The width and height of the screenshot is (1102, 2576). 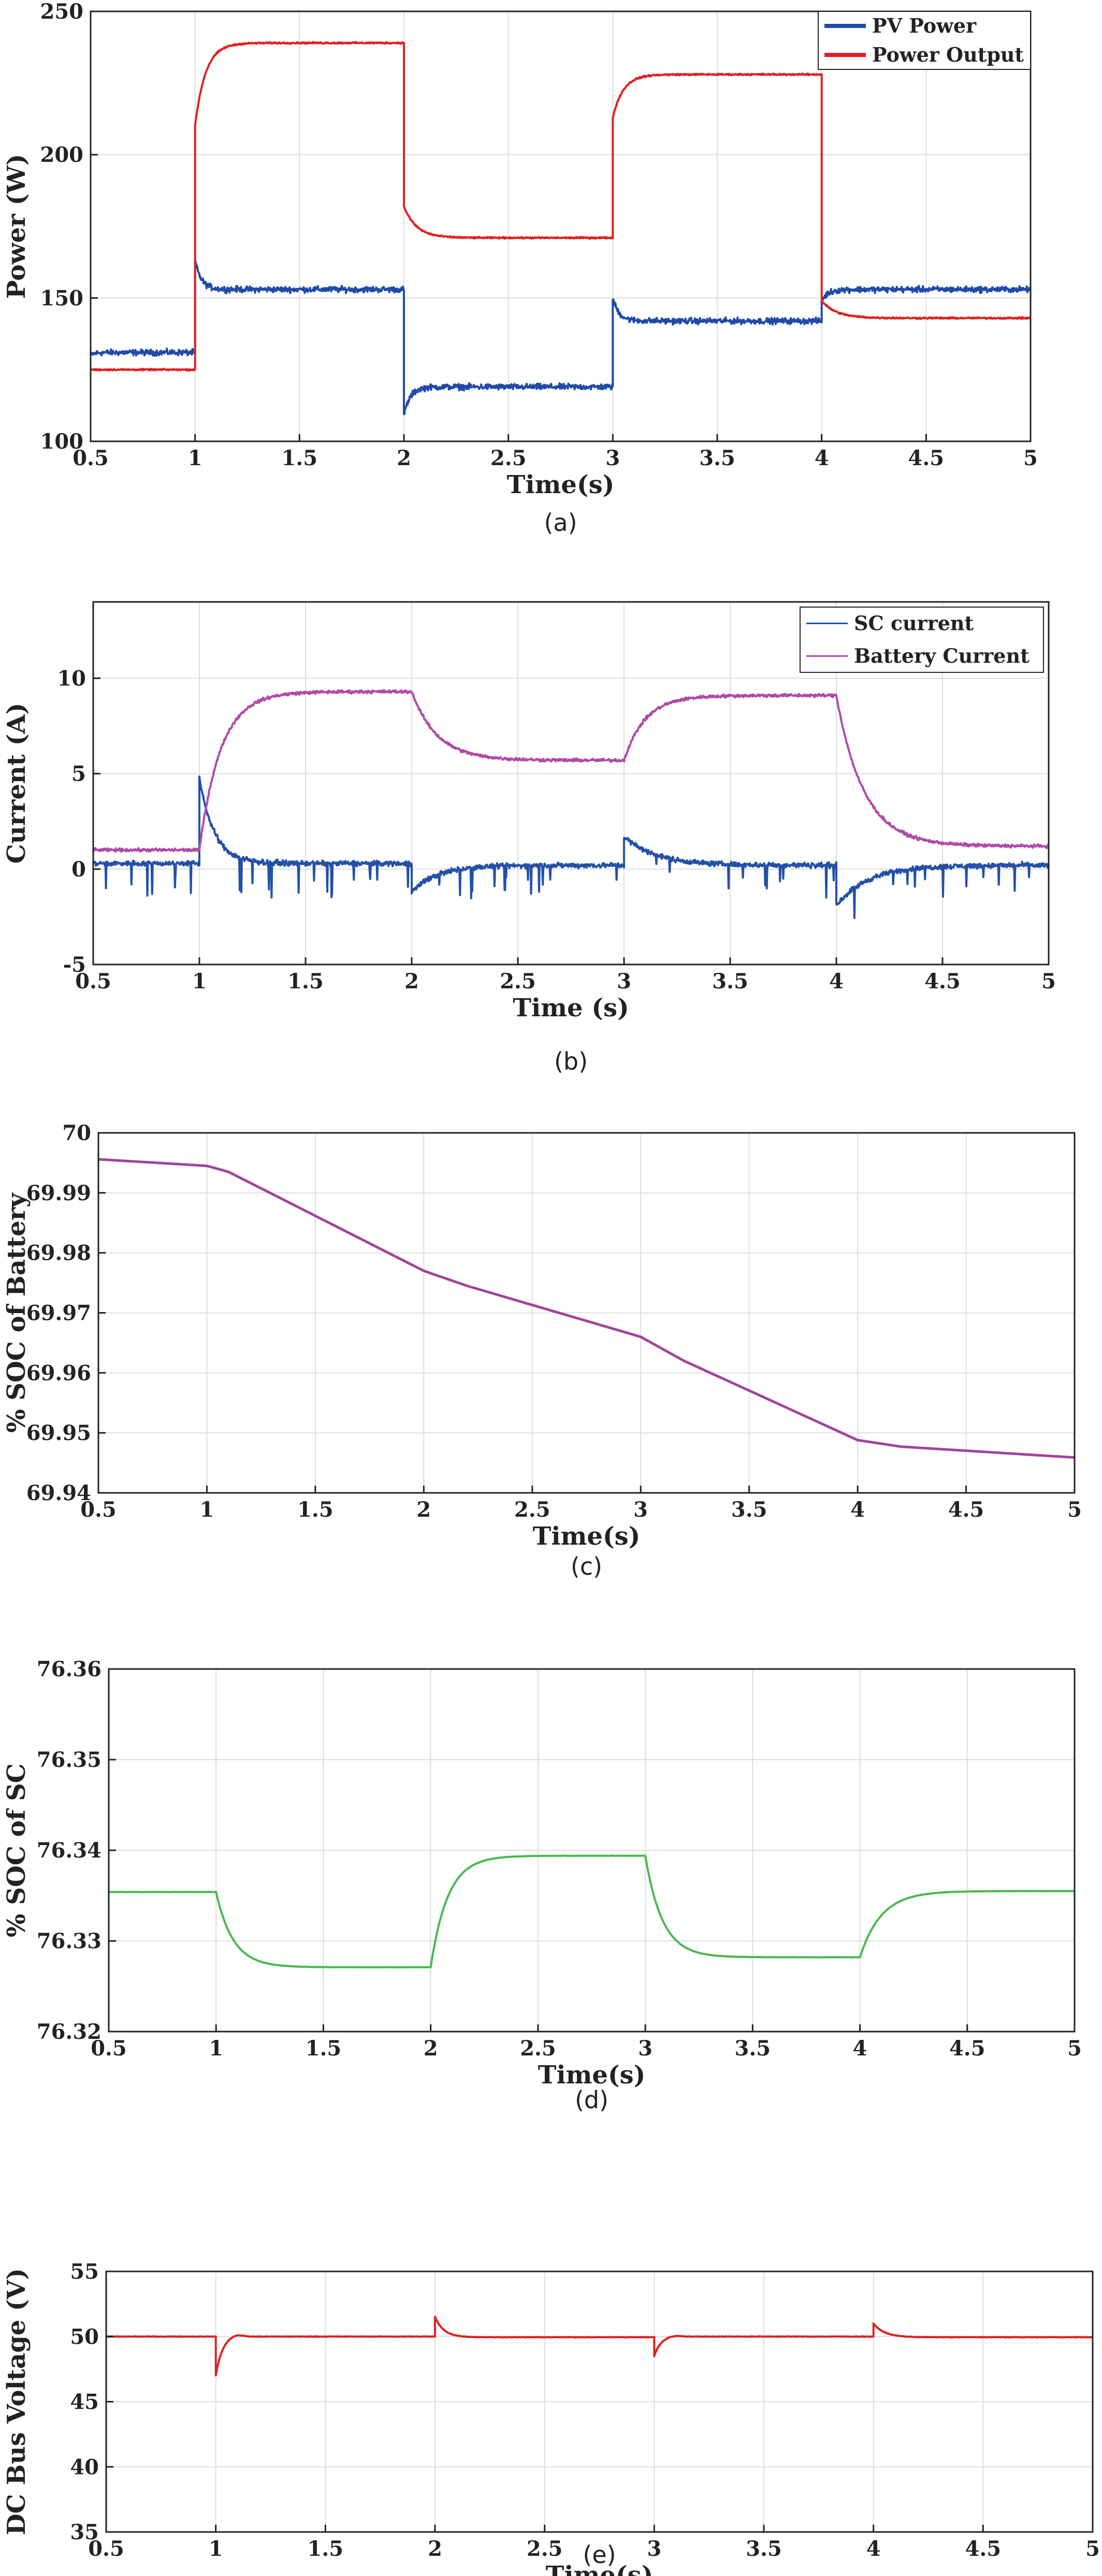 What do you see at coordinates (62, 298) in the screenshot?
I see `y-tick-label: 150` at bounding box center [62, 298].